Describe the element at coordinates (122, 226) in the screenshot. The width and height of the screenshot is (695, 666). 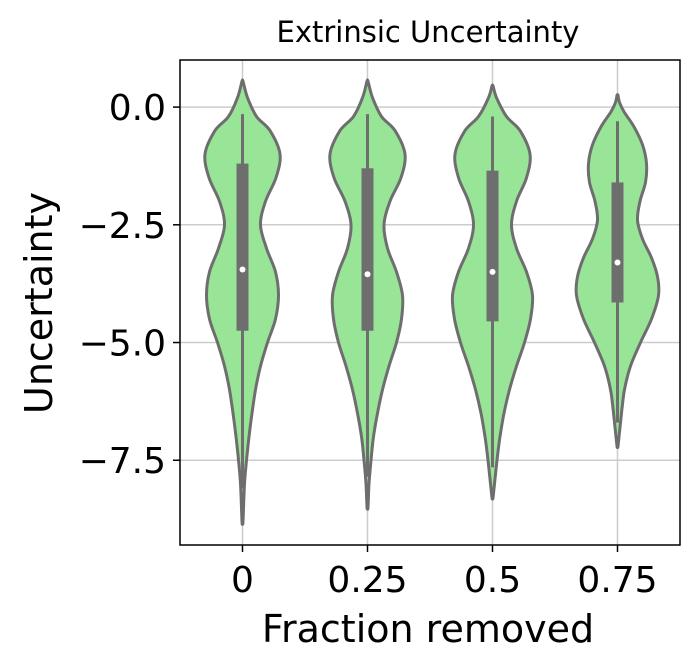
I see `y-tick-label: −2.5` at that location.